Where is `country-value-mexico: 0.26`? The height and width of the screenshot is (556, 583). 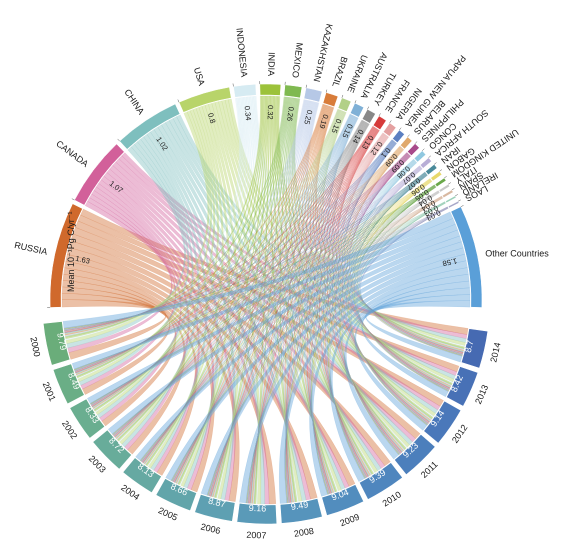
country-value-mexico: 0.26 is located at coordinates (290, 114).